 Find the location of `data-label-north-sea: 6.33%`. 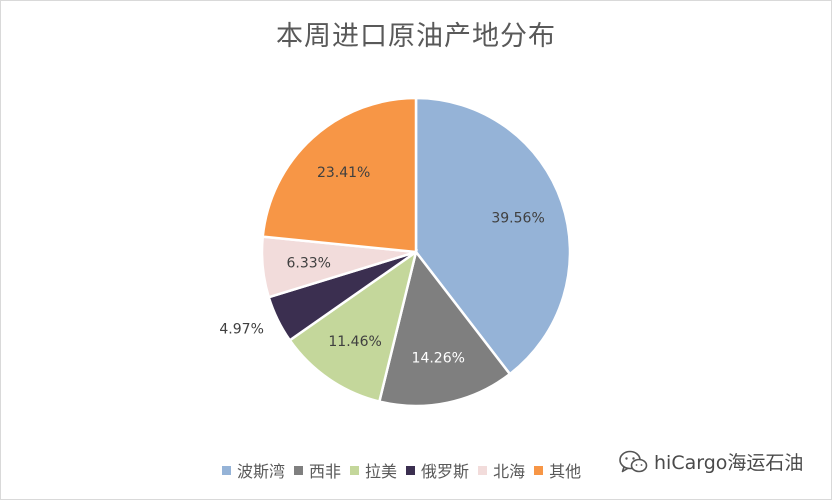

data-label-north-sea: 6.33% is located at coordinates (308, 264).